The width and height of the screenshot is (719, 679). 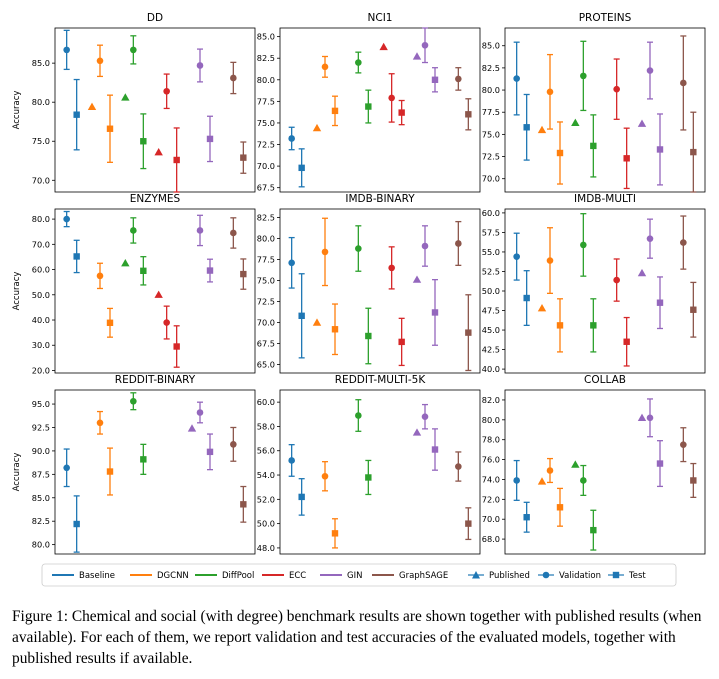 I want to click on y-tick-label: 48.0, so click(x=266, y=548).